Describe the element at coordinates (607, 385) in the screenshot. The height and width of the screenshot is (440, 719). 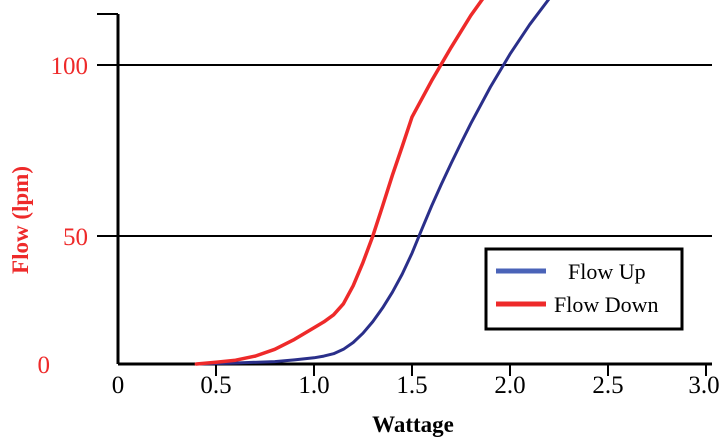
I see `x-tick-label-2.5: 2.5` at that location.